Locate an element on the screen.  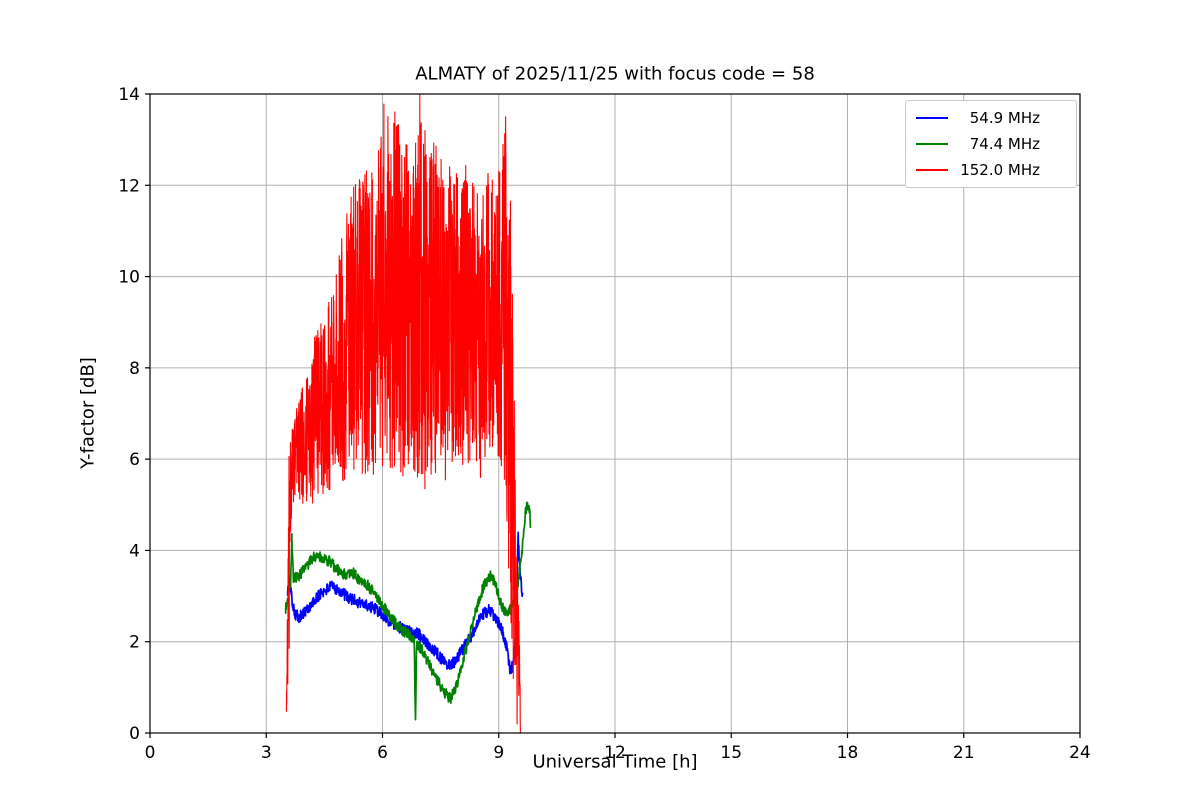
y-tick-label: 10 is located at coordinates (129, 278).